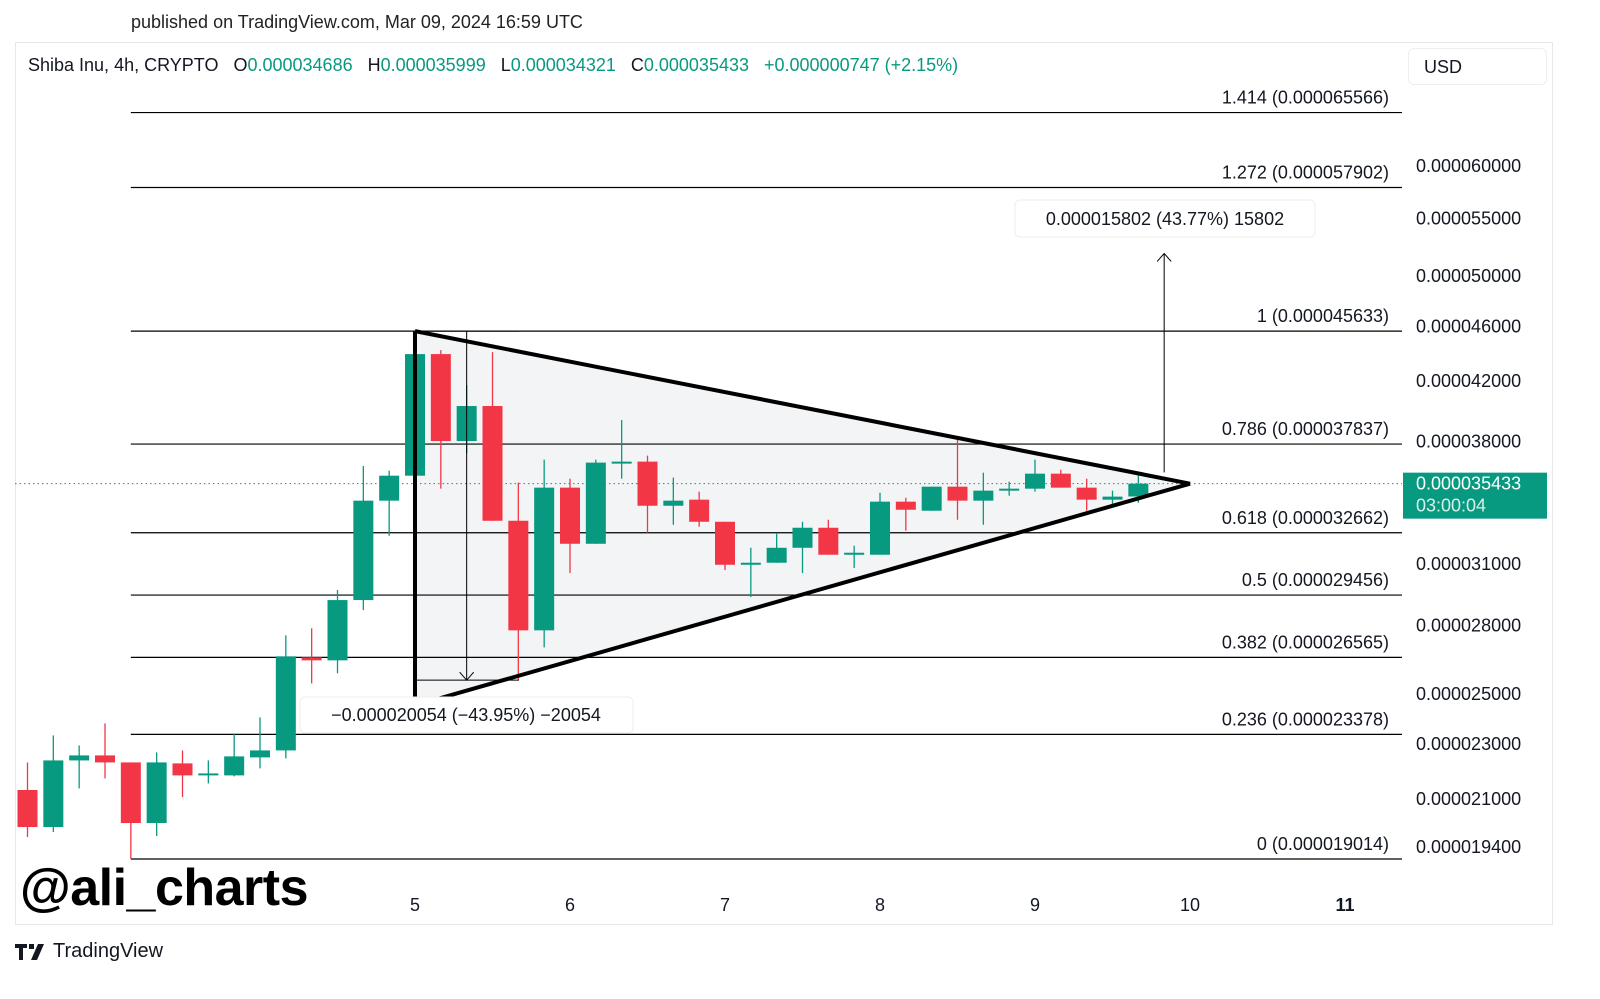  What do you see at coordinates (1468, 744) in the screenshot?
I see `y-axis-tick-label: 0.000023000` at bounding box center [1468, 744].